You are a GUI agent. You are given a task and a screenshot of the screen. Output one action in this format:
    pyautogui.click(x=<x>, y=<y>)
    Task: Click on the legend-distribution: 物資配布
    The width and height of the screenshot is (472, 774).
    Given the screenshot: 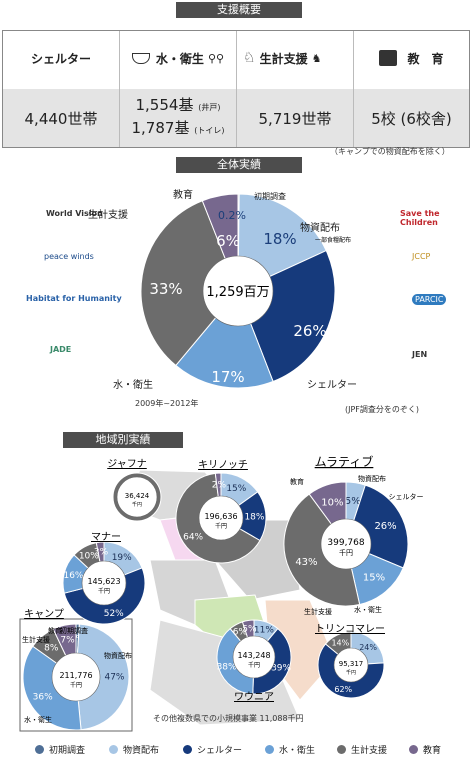 What is the action you would take?
    pyautogui.click(x=134, y=749)
    